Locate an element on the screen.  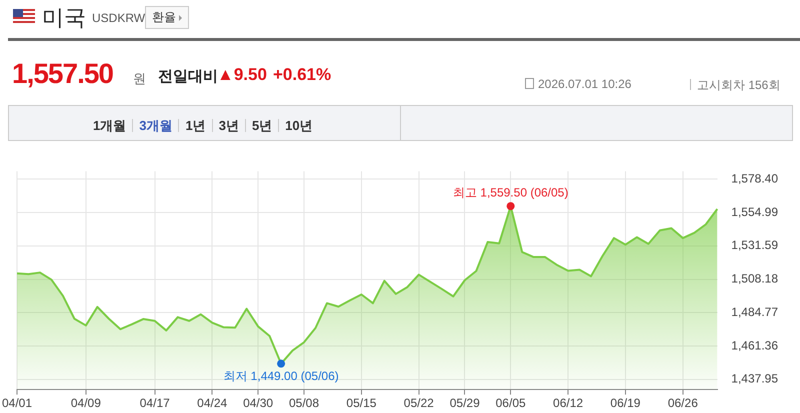
x-tick-label: 04/17 is located at coordinates (155, 403).